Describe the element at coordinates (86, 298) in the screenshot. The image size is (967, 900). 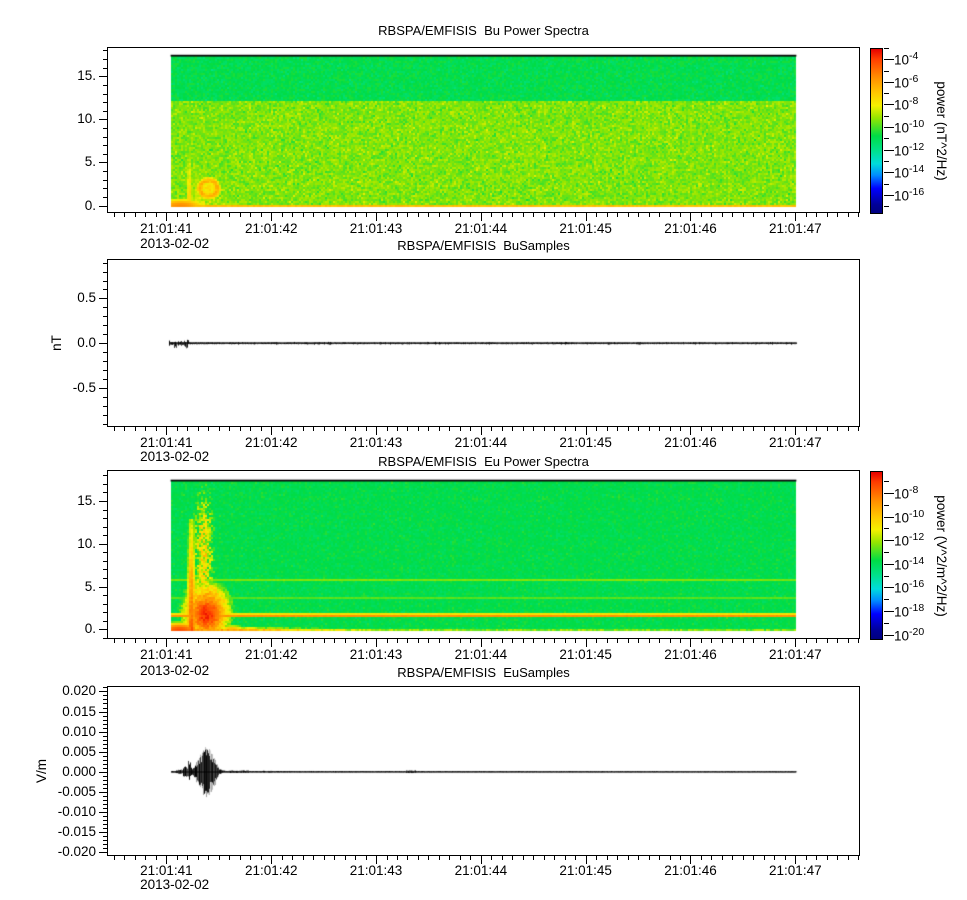
I see `y-tick-label: 0.5` at that location.